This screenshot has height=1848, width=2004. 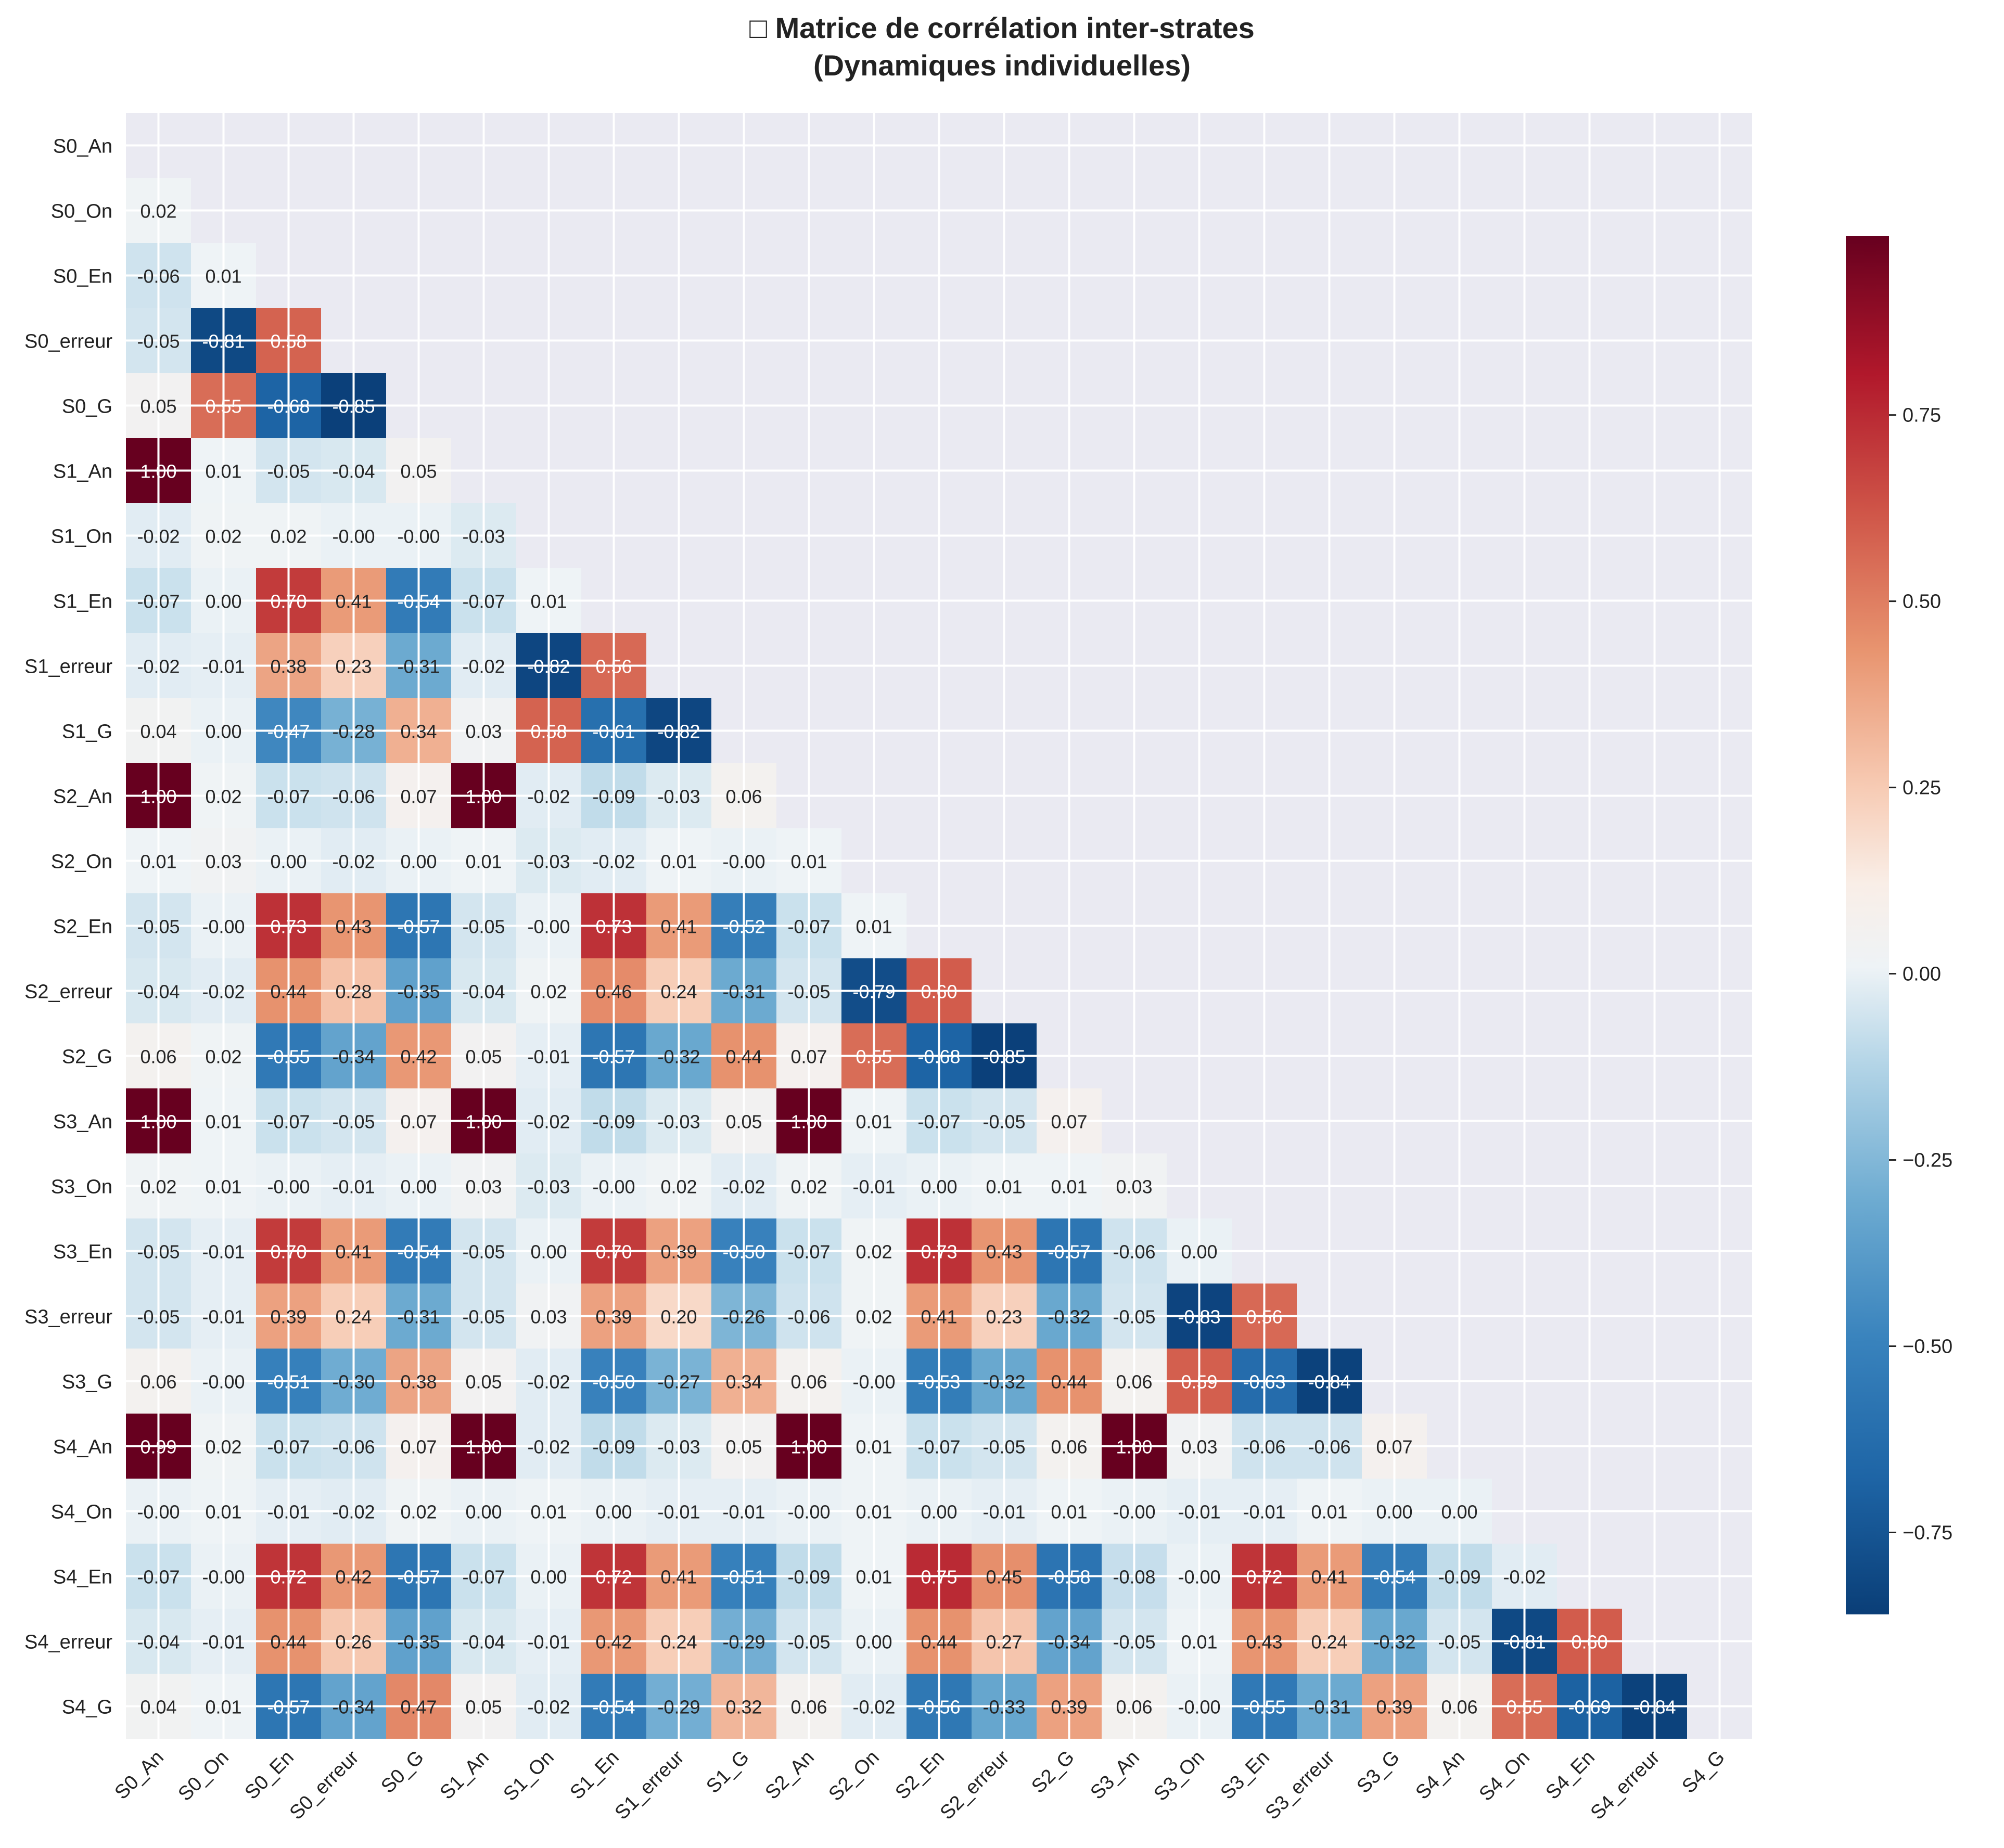 What do you see at coordinates (82, 1187) in the screenshot?
I see `y-tick-label: S3_On` at bounding box center [82, 1187].